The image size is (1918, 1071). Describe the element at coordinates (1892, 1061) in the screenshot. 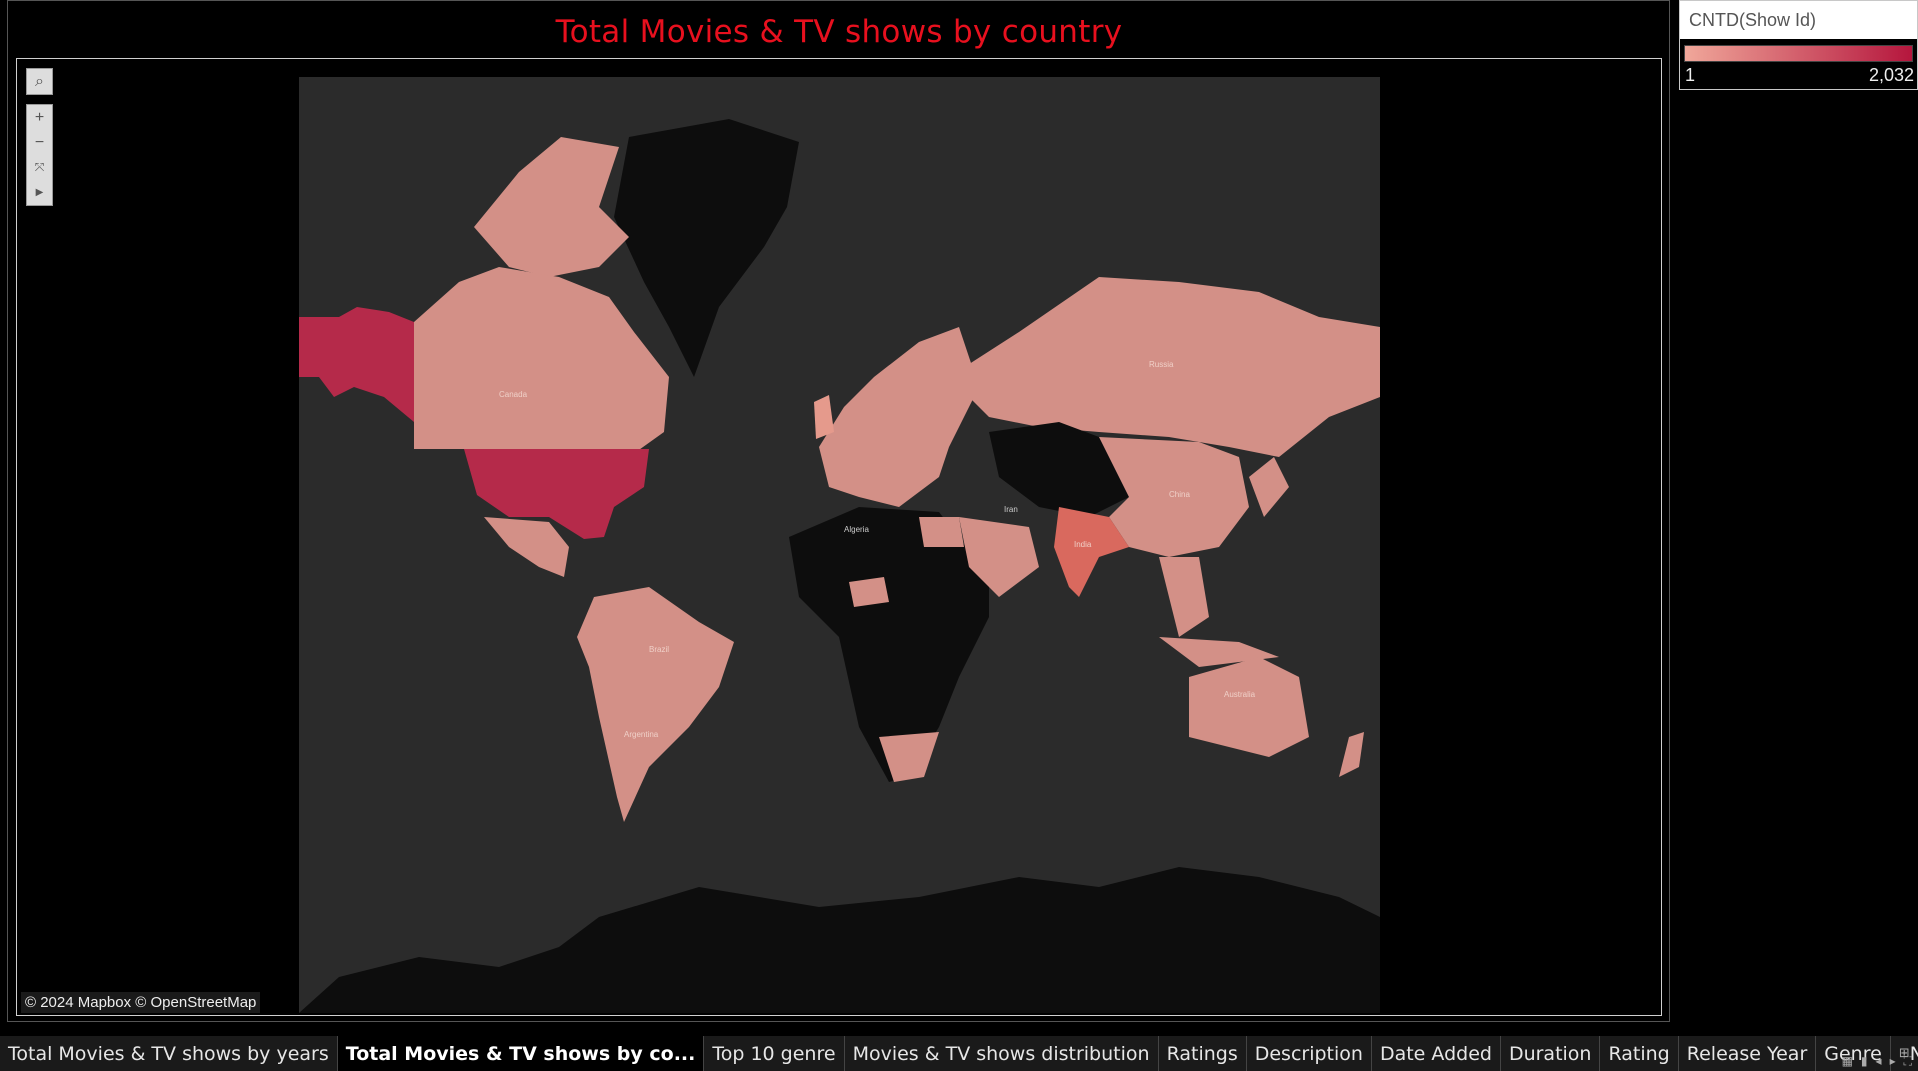

I see `next-icon: ▸` at that location.